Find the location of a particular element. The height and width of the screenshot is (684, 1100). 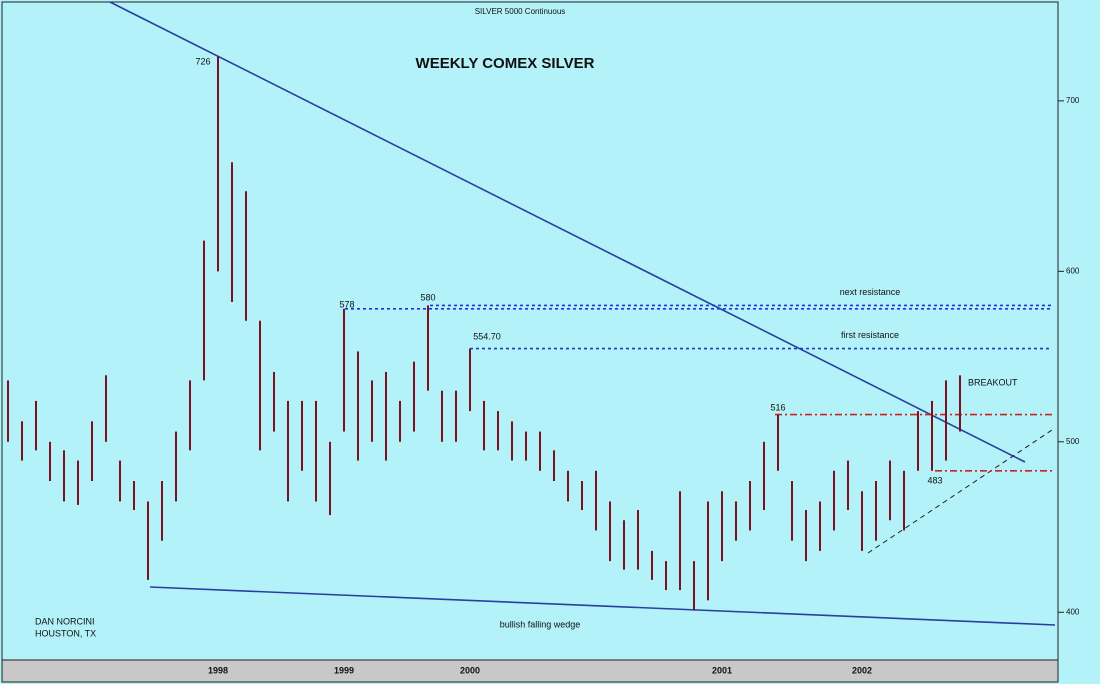

peak-label: 578 is located at coordinates (346, 304).